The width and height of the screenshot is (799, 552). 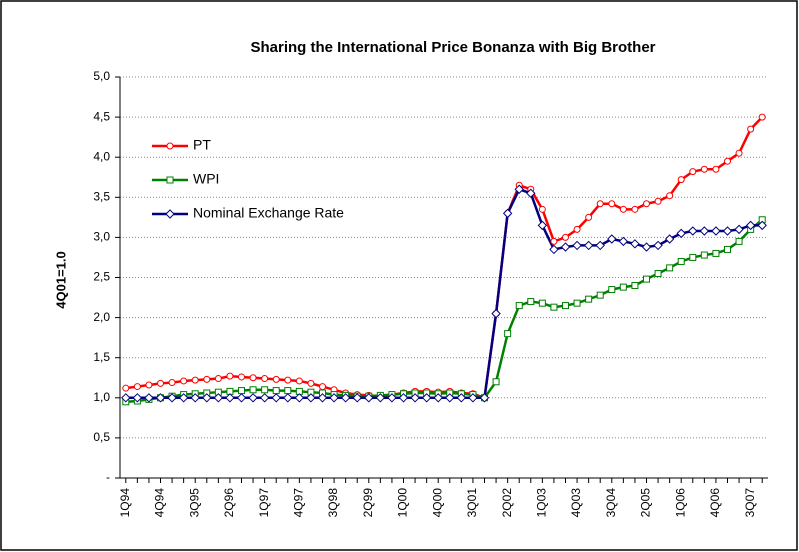 I want to click on y-axis-label: 4Q01=1.0, so click(x=60, y=279).